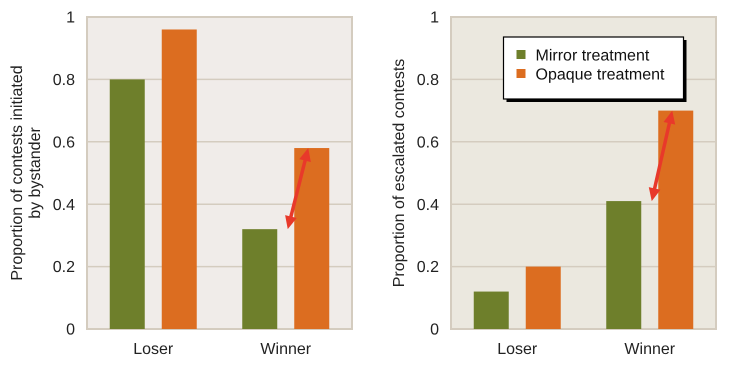 The height and width of the screenshot is (370, 734). Describe the element at coordinates (26, 173) in the screenshot. I see `y-axis-title: Proportion of contests initiated by bystander` at that location.